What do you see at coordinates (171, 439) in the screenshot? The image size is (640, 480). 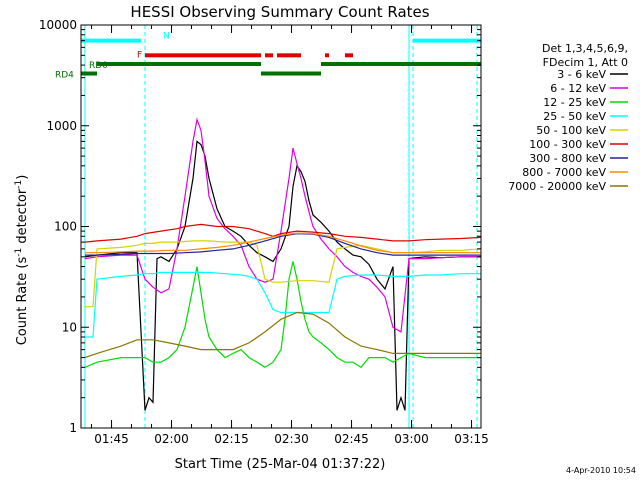 I see `x-tick-label-1: 02:00` at bounding box center [171, 439].